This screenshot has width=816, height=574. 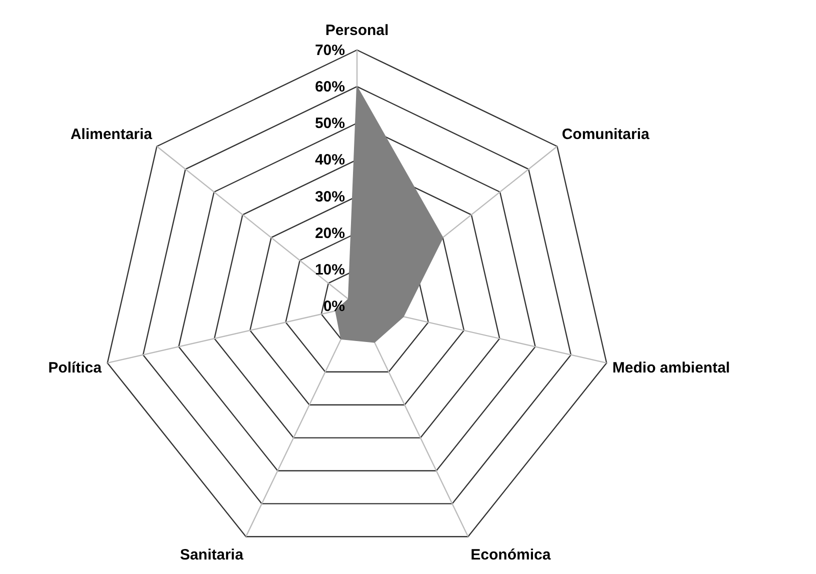 I want to click on y-tick-label: 10%, so click(x=329, y=269).